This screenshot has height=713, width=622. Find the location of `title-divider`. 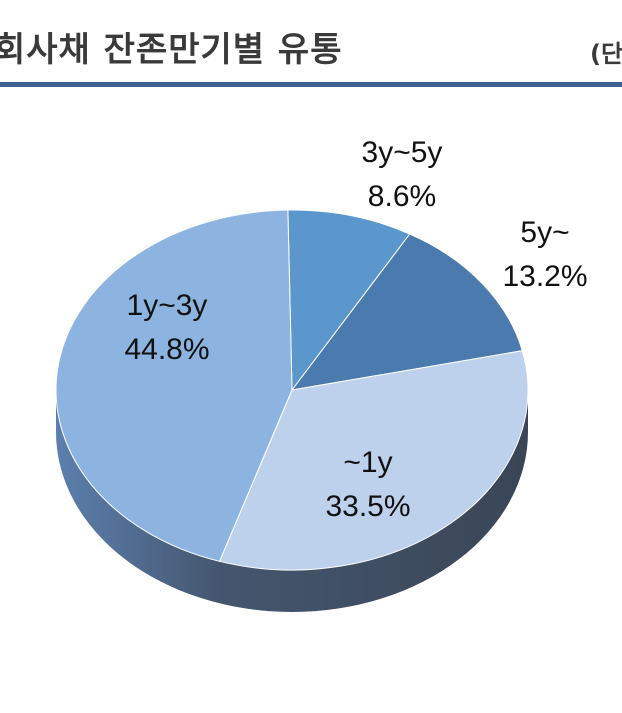

title-divider is located at coordinates (311, 84).